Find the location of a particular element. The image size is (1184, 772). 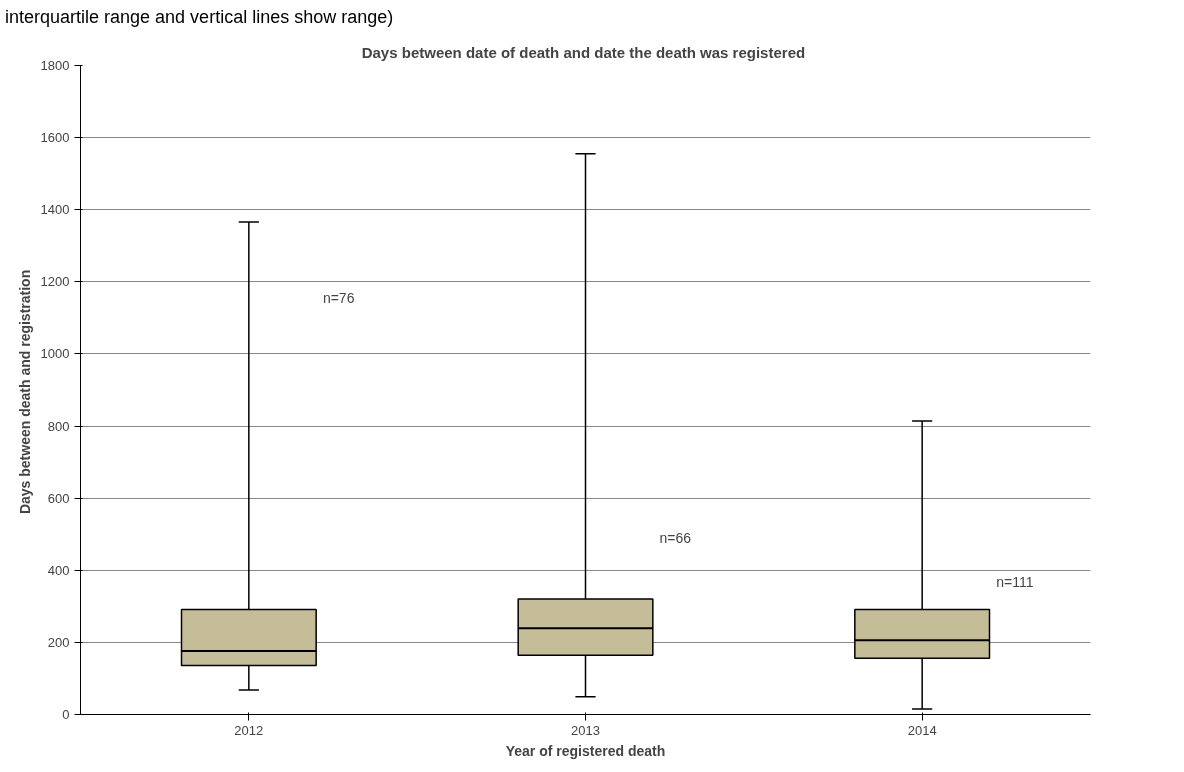

y-tick-label: 1400 is located at coordinates (55, 209).